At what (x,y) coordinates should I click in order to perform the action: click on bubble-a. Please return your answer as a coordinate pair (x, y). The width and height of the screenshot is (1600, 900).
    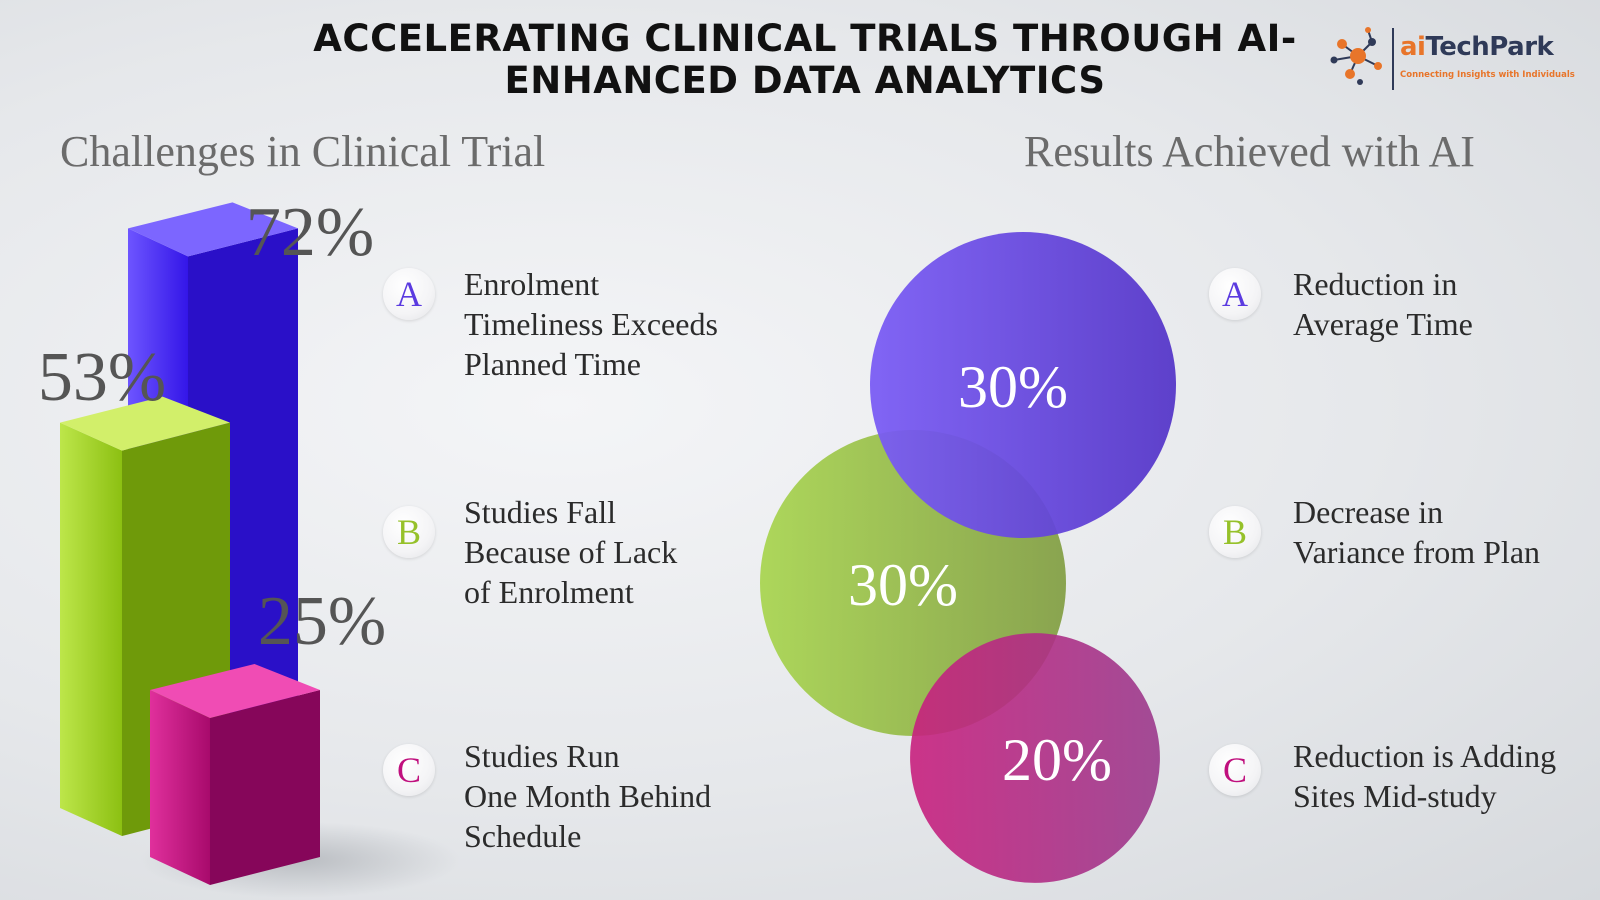
    Looking at the image, I should click on (1023, 385).